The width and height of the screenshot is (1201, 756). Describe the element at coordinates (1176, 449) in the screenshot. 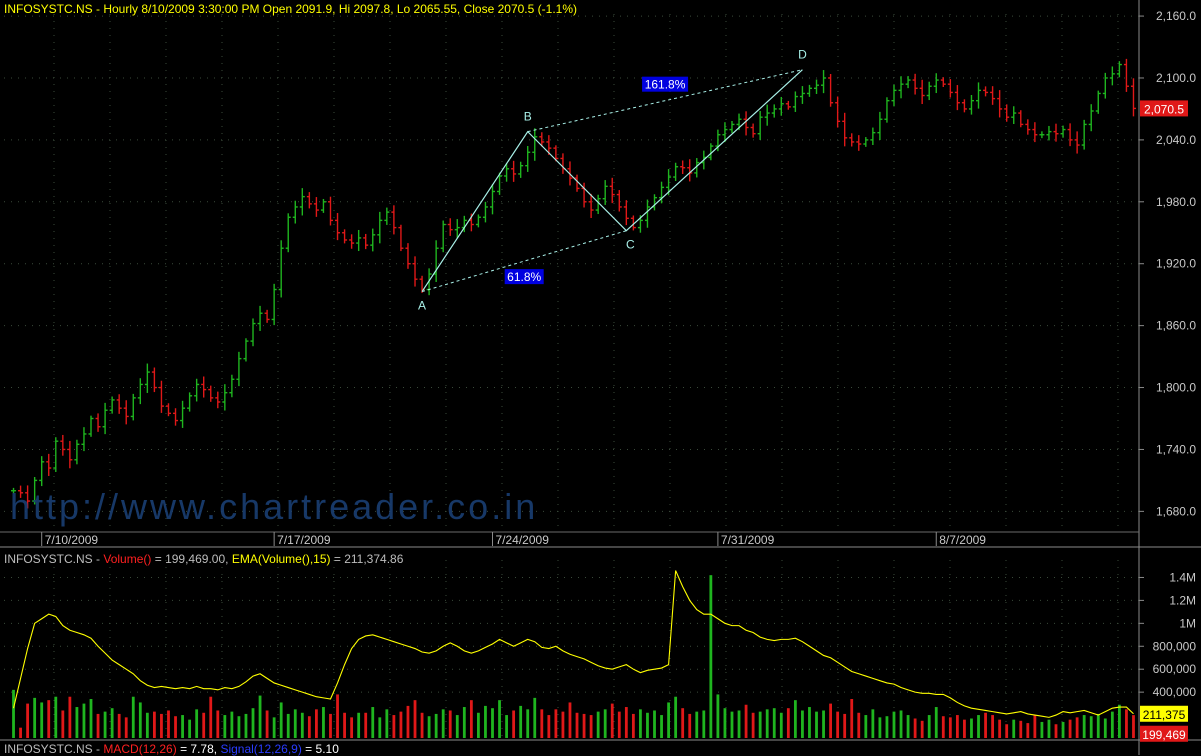

I see `price-tick-label: 1,740.0` at that location.